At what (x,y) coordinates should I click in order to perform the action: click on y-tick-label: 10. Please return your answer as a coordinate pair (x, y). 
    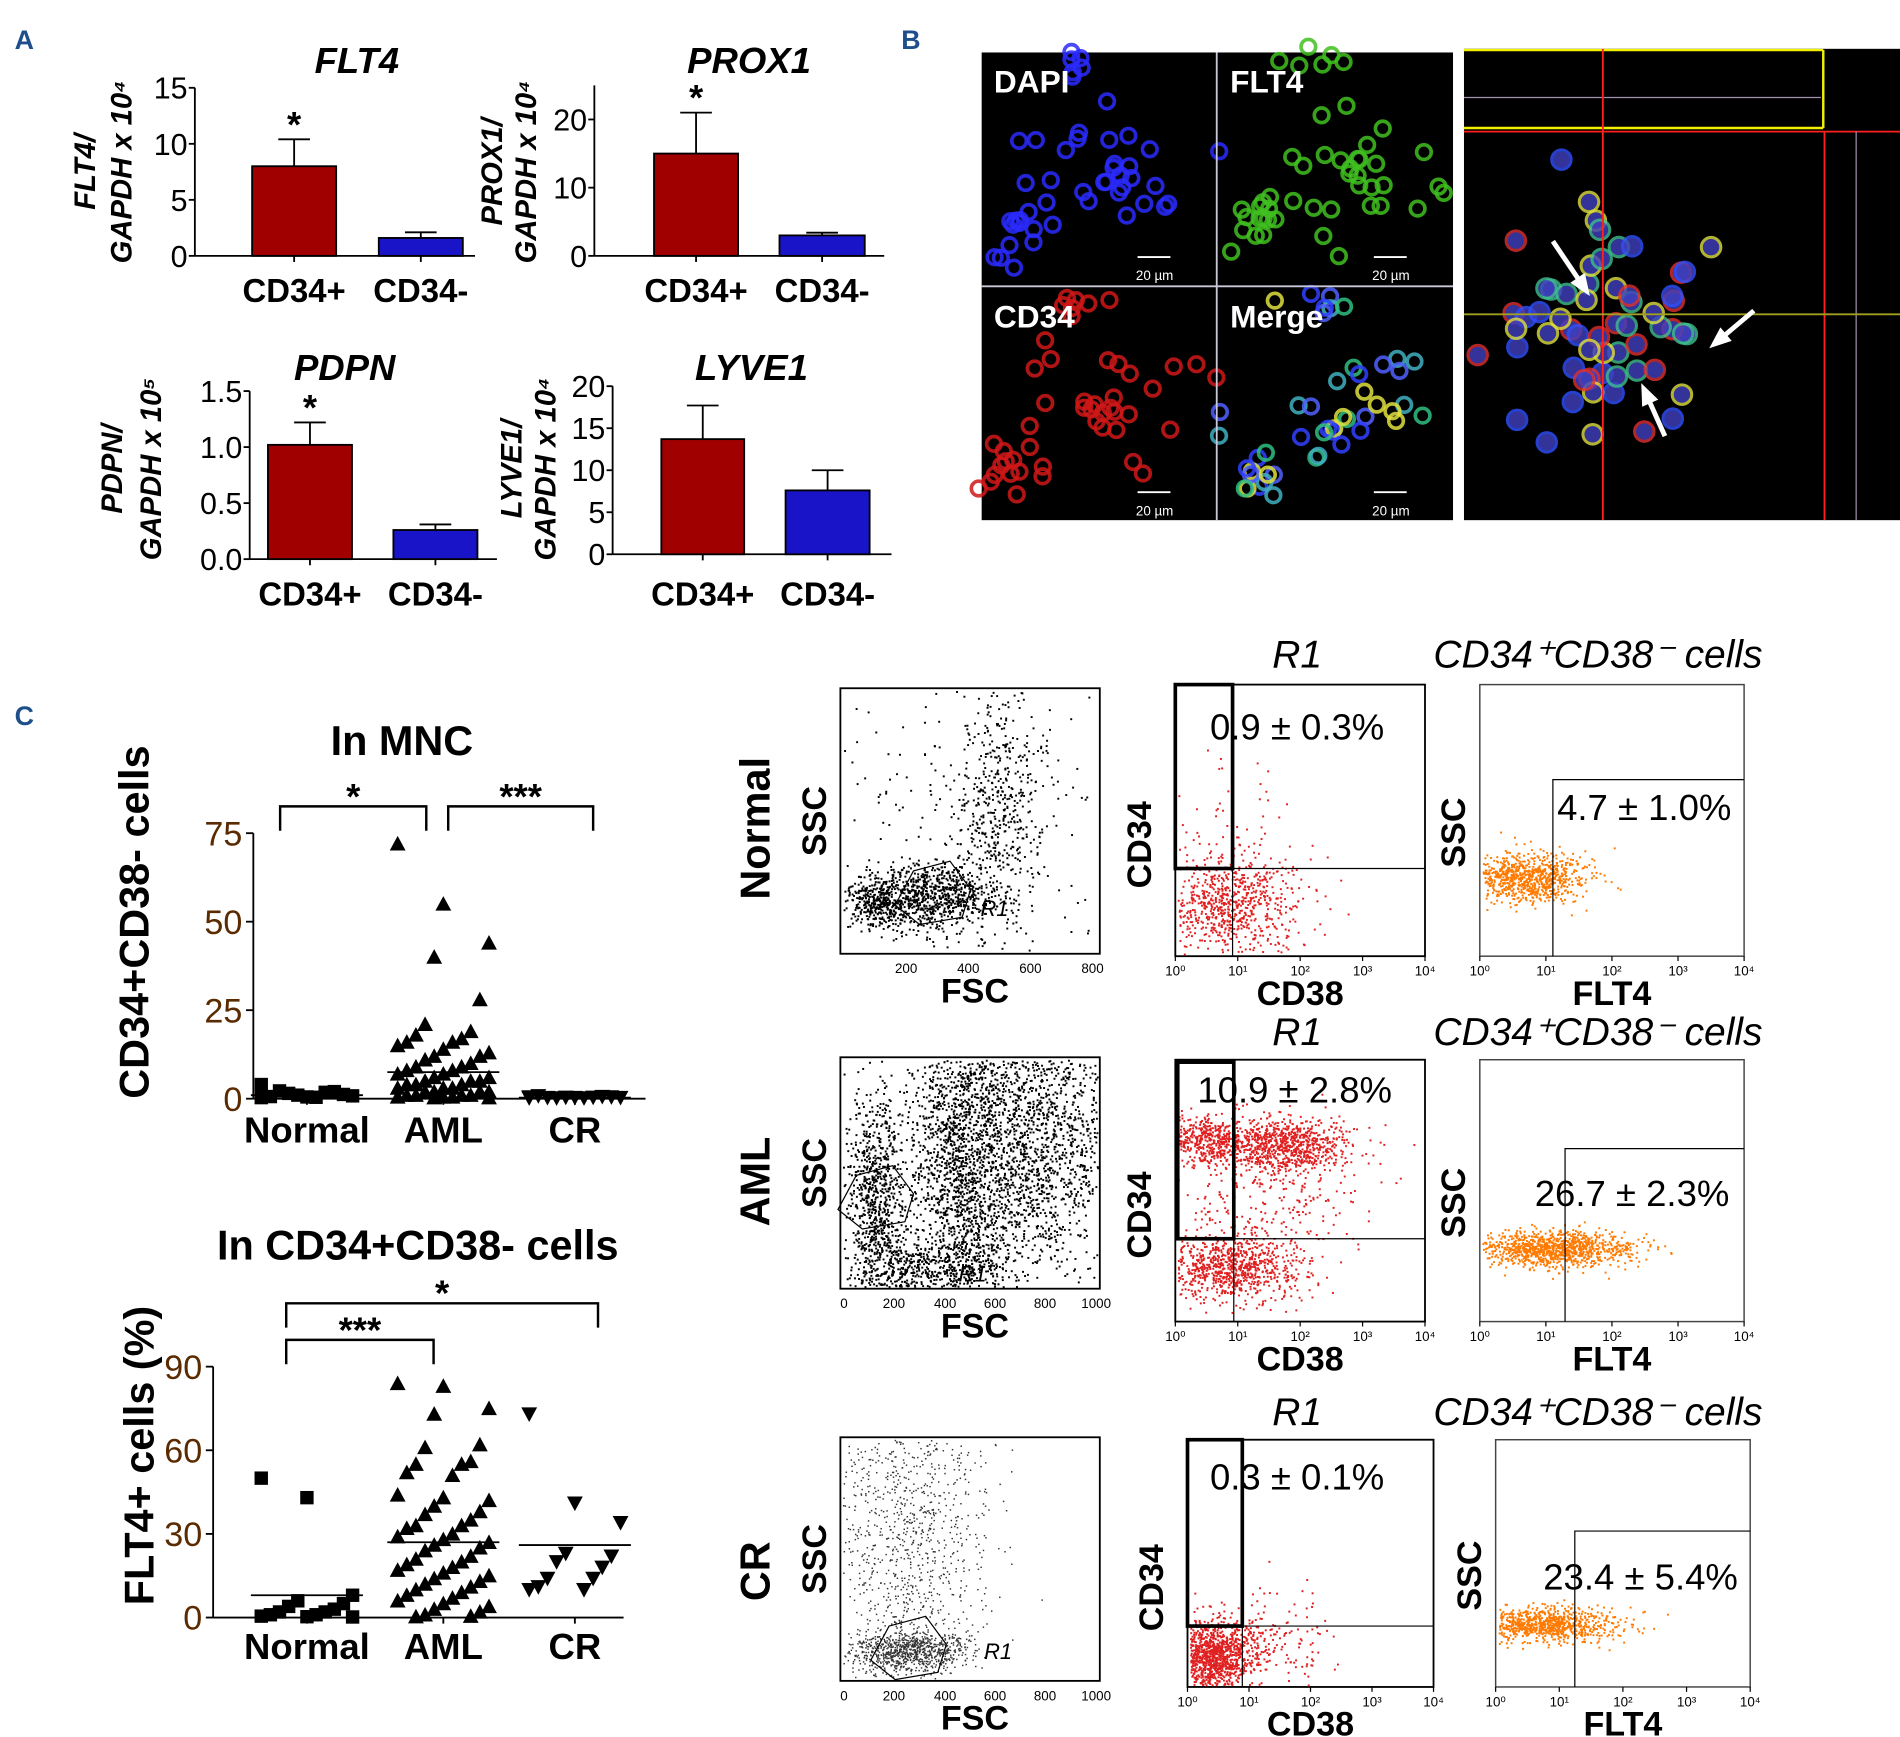
    Looking at the image, I should click on (570, 189).